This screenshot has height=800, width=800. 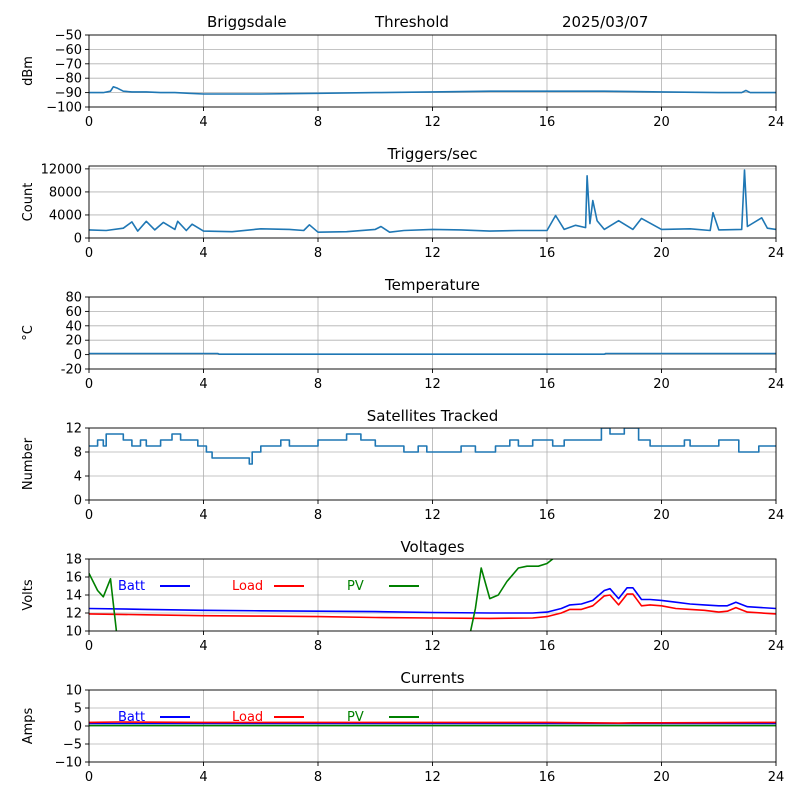 I want to click on y-tick-label: −100, so click(x=64, y=108).